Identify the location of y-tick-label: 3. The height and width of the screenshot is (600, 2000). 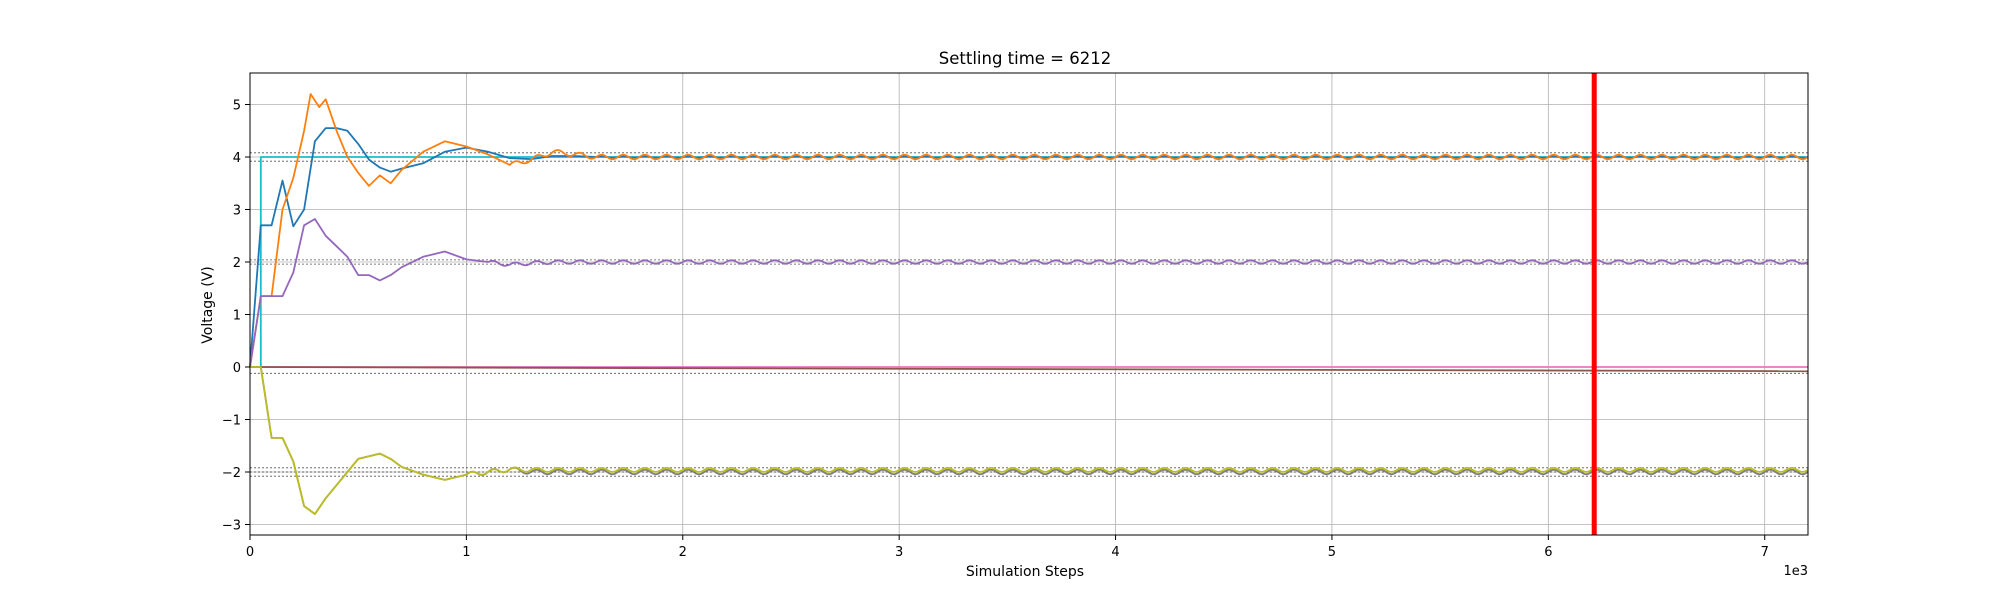
(237, 211).